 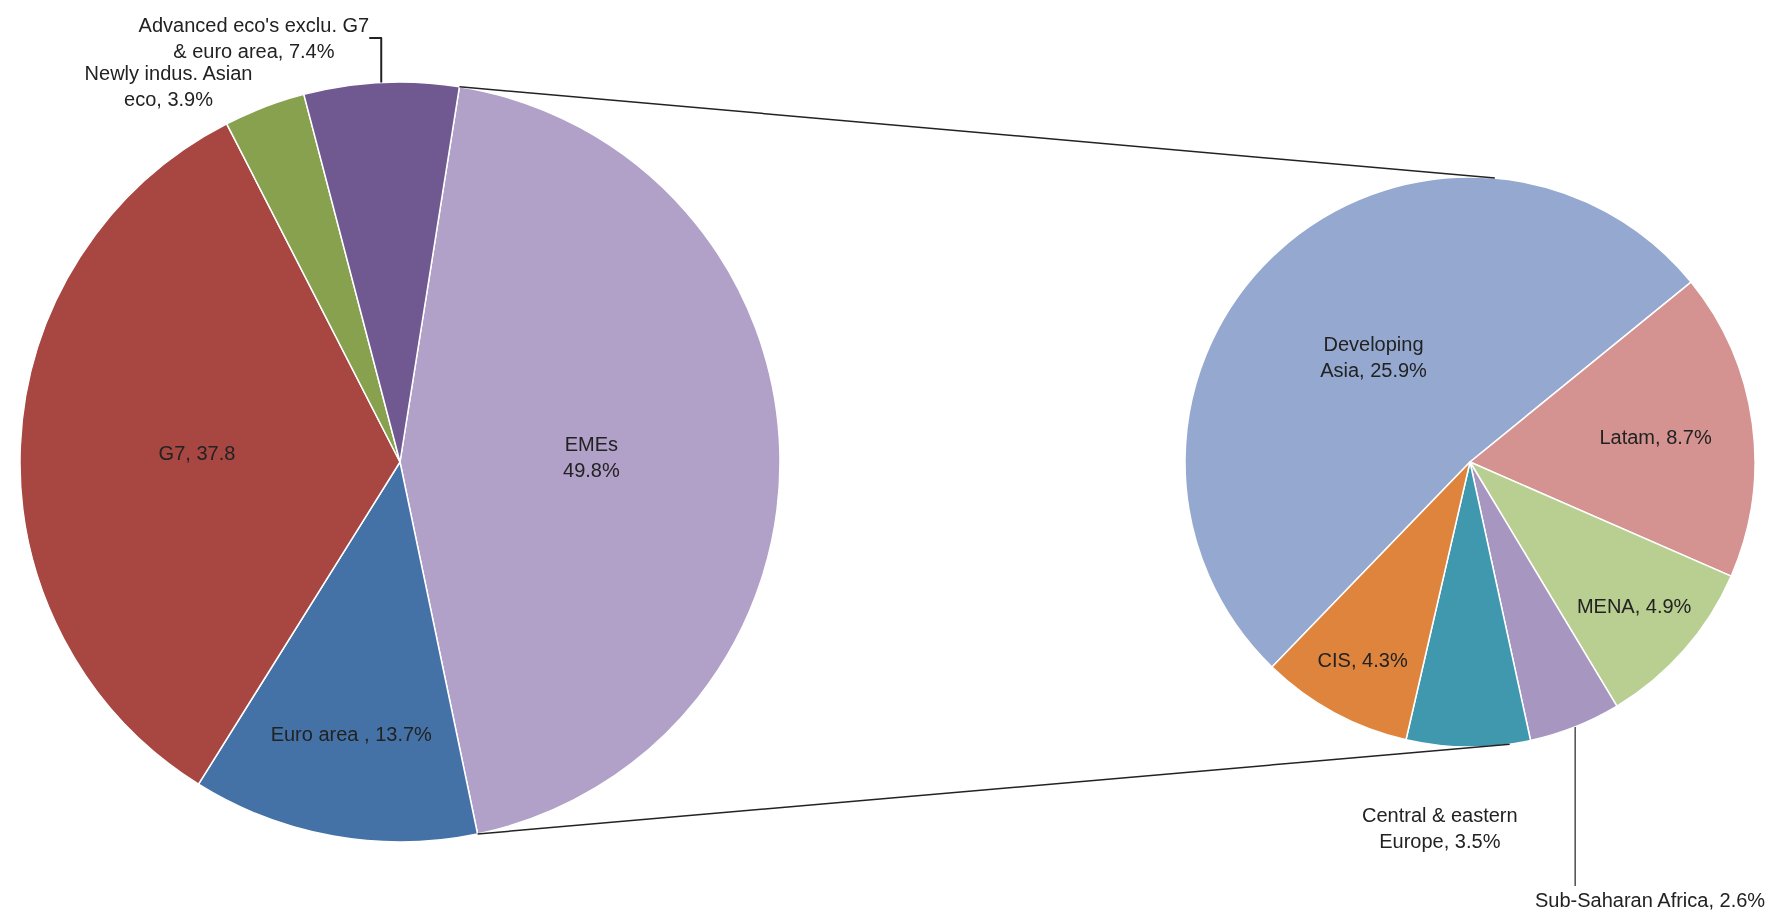 I want to click on slice-label: Latam, 8.7%, so click(x=1655, y=436).